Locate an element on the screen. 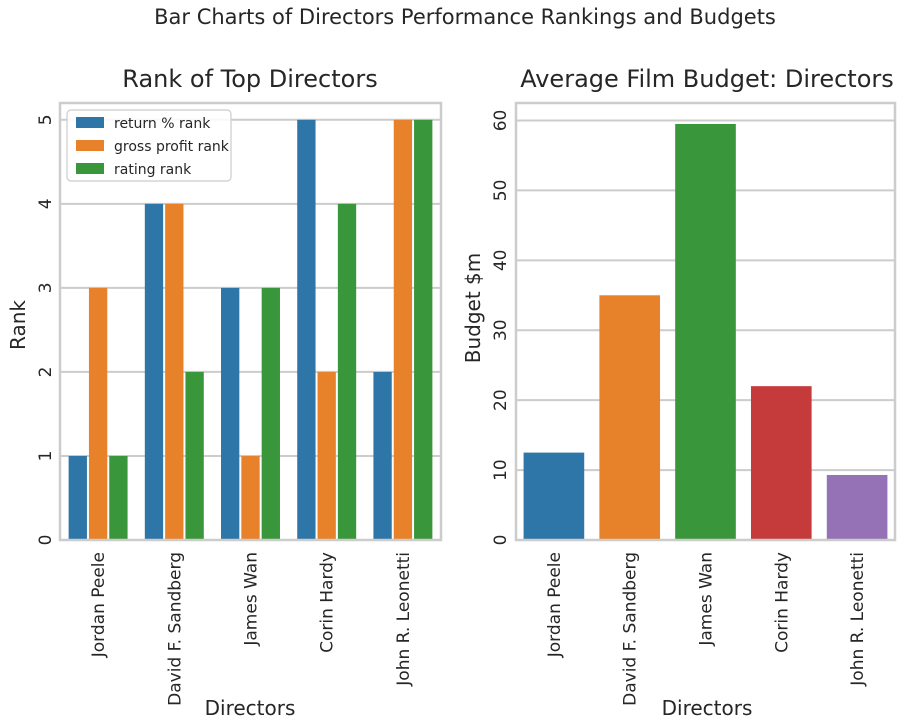  bar-rating-rank-jordan-peele is located at coordinates (118, 497).